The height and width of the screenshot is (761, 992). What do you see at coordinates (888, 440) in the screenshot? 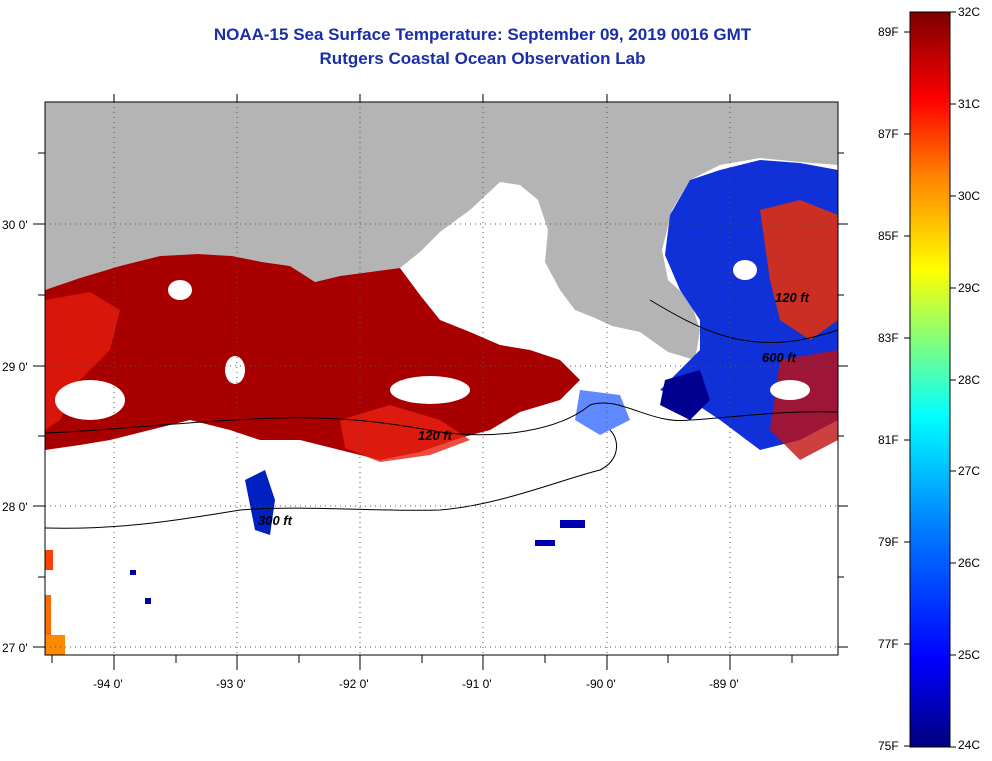
I see `colorbar-fahrenheit-label: 81F` at bounding box center [888, 440].